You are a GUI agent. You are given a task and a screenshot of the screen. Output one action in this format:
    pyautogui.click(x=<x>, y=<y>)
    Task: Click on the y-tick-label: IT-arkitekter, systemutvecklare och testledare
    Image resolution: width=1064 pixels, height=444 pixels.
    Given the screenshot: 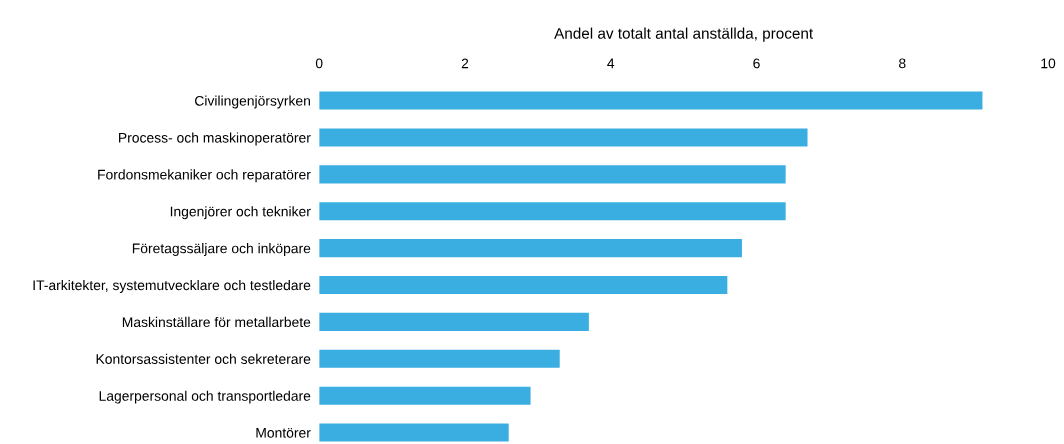 What is the action you would take?
    pyautogui.click(x=172, y=286)
    